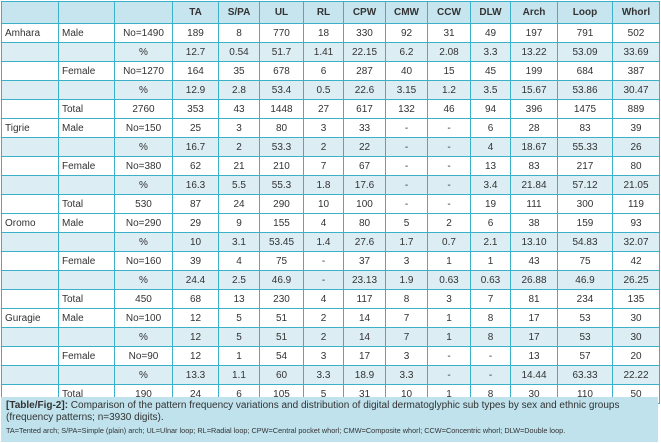 This screenshot has height=443, width=661. What do you see at coordinates (239, 337) in the screenshot?
I see `table-cell: 5` at bounding box center [239, 337].